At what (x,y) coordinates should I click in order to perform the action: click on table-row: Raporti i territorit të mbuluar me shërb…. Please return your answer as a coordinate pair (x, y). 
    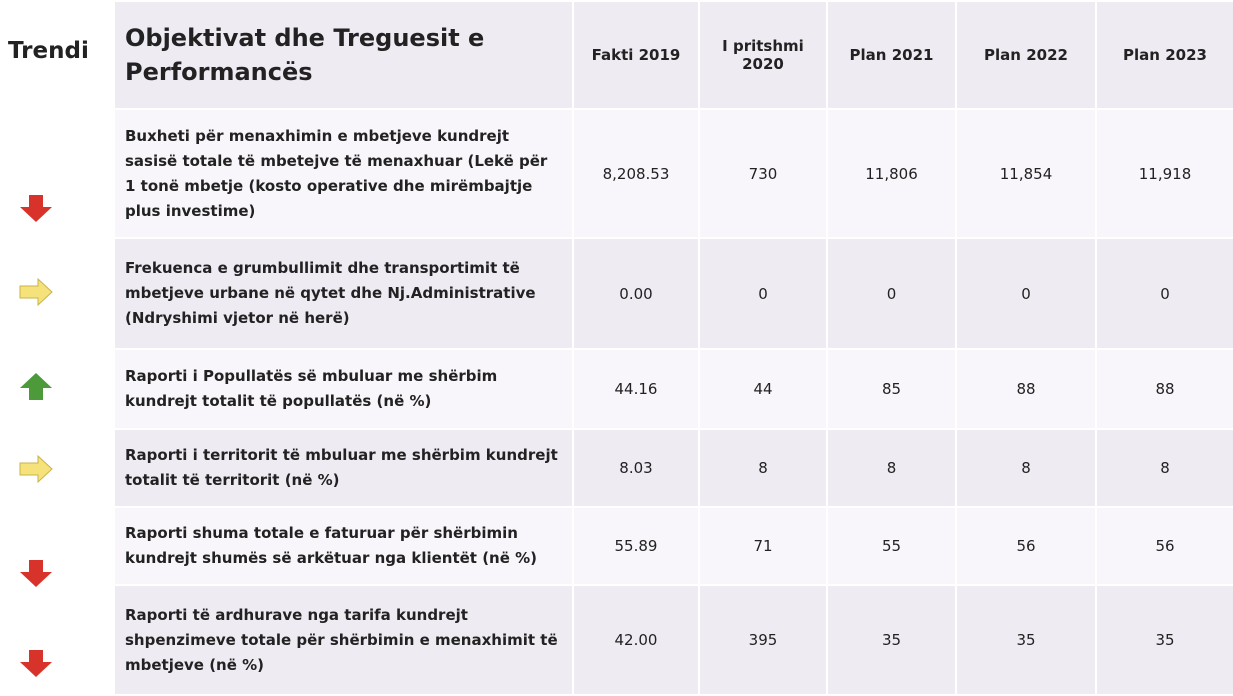
    Looking at the image, I should click on (673, 468).